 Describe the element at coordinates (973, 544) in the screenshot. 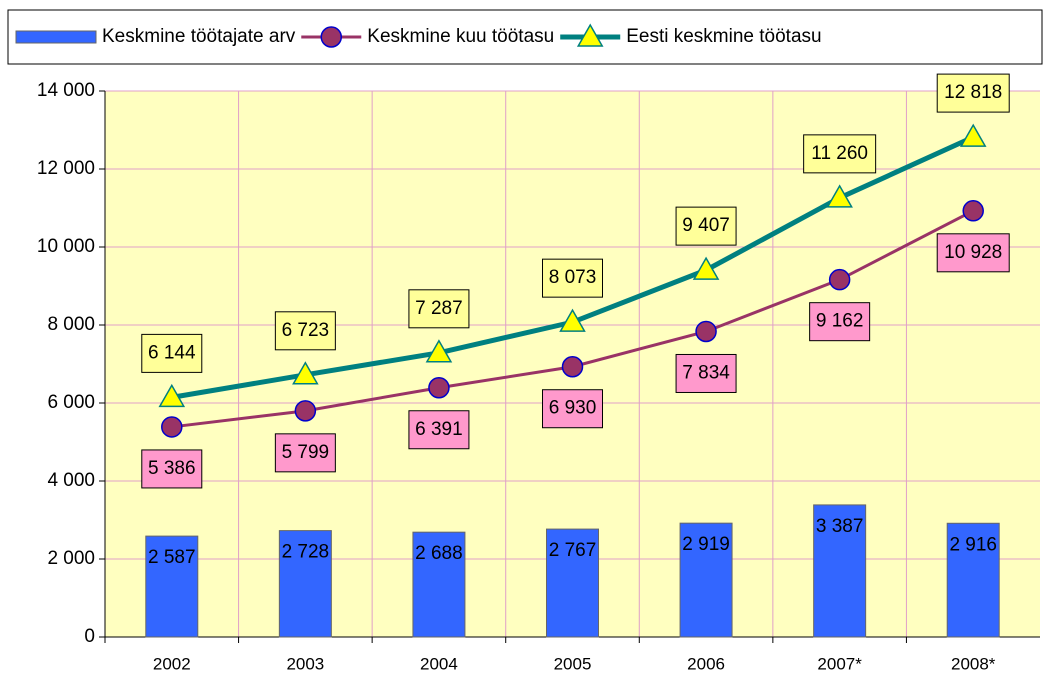

I see `data-label: 2 916` at that location.